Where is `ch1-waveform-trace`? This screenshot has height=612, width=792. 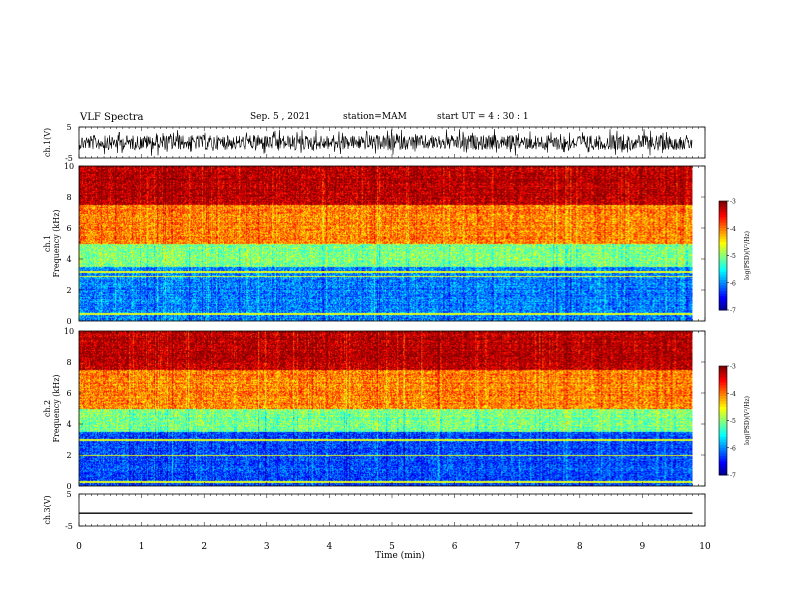 ch1-waveform-trace is located at coordinates (385, 142).